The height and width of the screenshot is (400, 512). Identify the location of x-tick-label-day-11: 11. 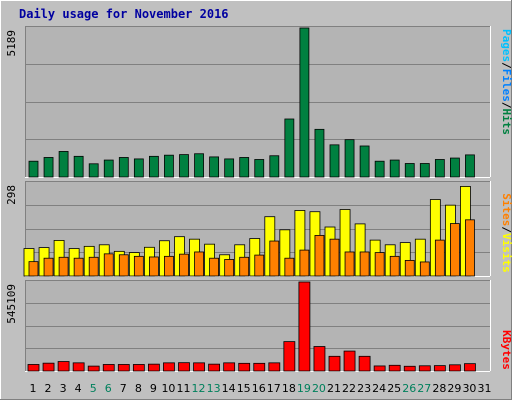
(184, 388).